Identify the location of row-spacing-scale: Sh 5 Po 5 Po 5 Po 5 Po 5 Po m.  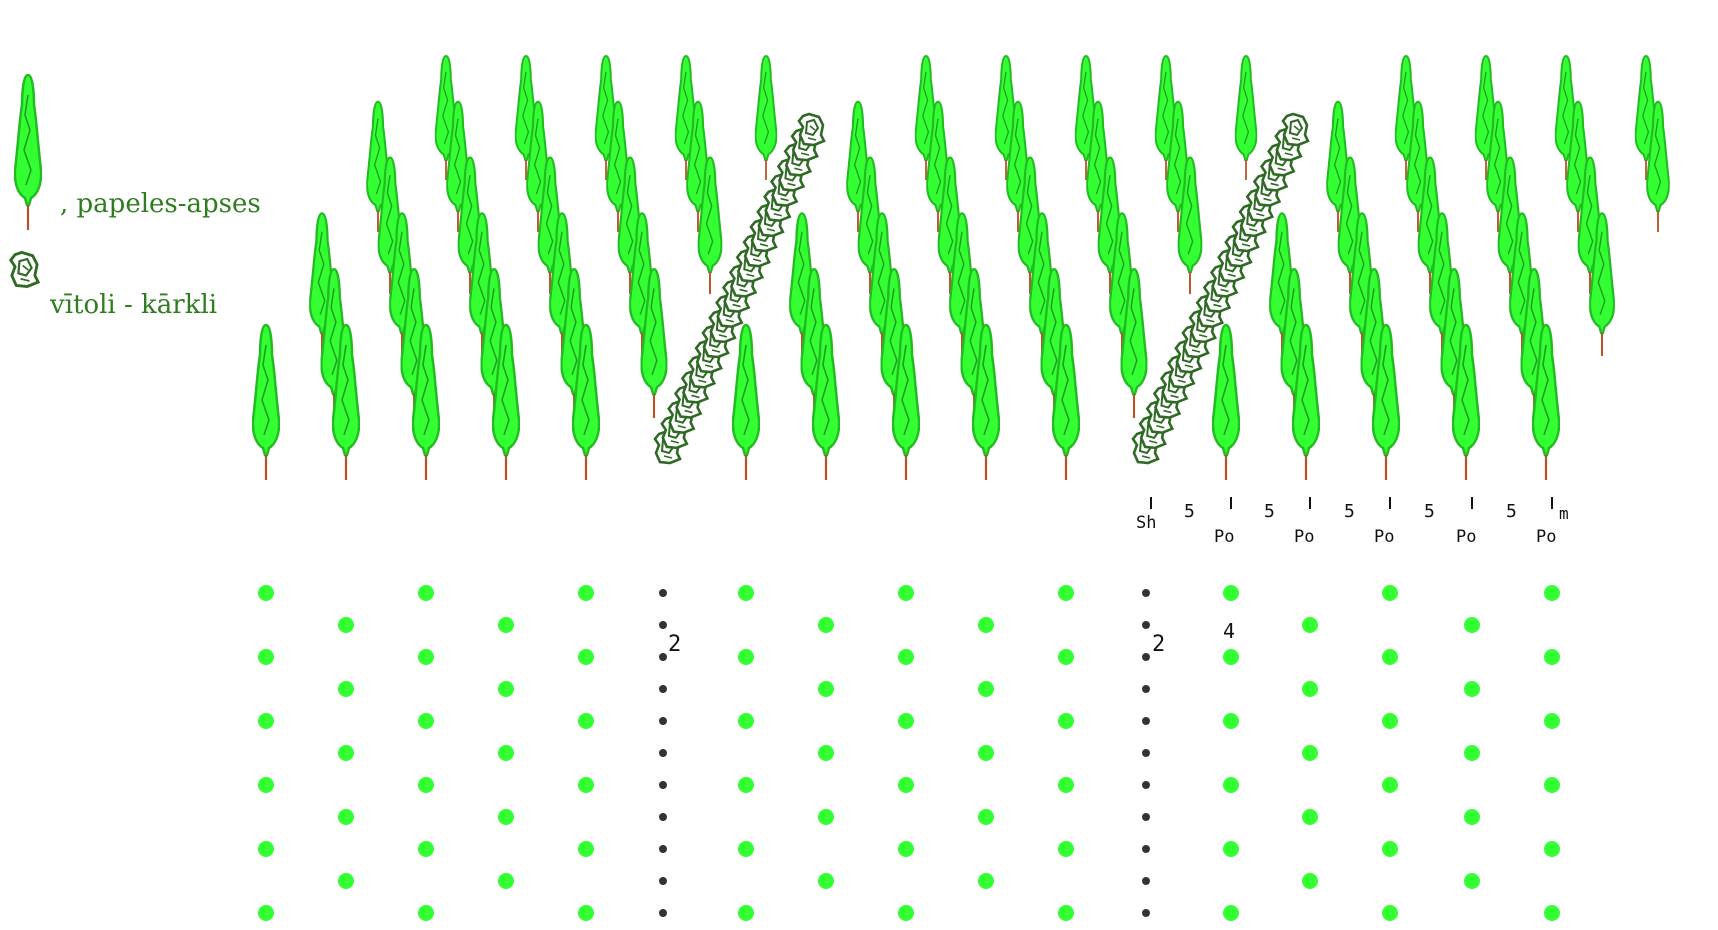
(1352, 522).